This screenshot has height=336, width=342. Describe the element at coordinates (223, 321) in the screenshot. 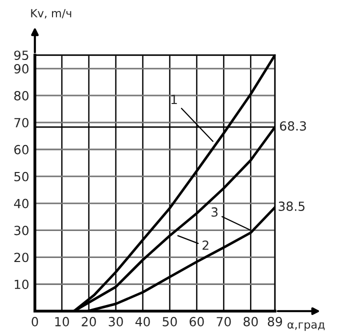

I see `x-tick-label: 70` at that location.